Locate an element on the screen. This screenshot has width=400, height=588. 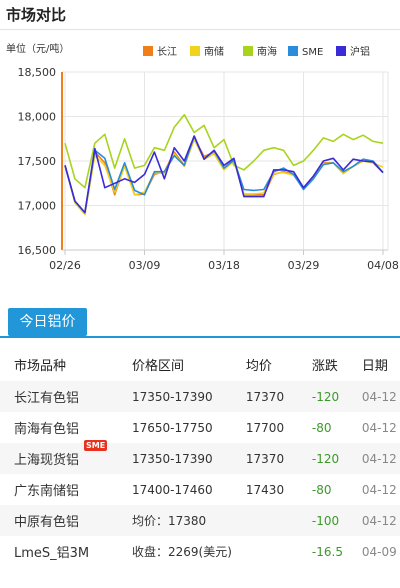
table-row: 中原有色铝 均价：17380 -100 04-12 is located at coordinates (200, 520).